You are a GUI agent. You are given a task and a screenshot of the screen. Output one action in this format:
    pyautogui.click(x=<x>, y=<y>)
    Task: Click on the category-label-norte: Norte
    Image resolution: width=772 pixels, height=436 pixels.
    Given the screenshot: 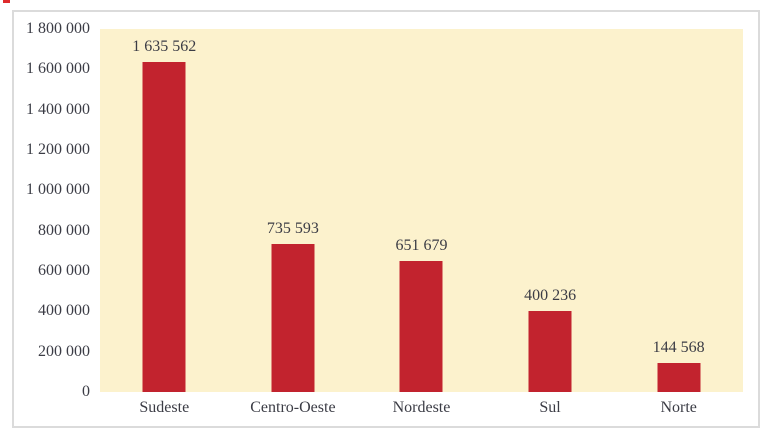 What is the action you would take?
    pyautogui.click(x=678, y=407)
    